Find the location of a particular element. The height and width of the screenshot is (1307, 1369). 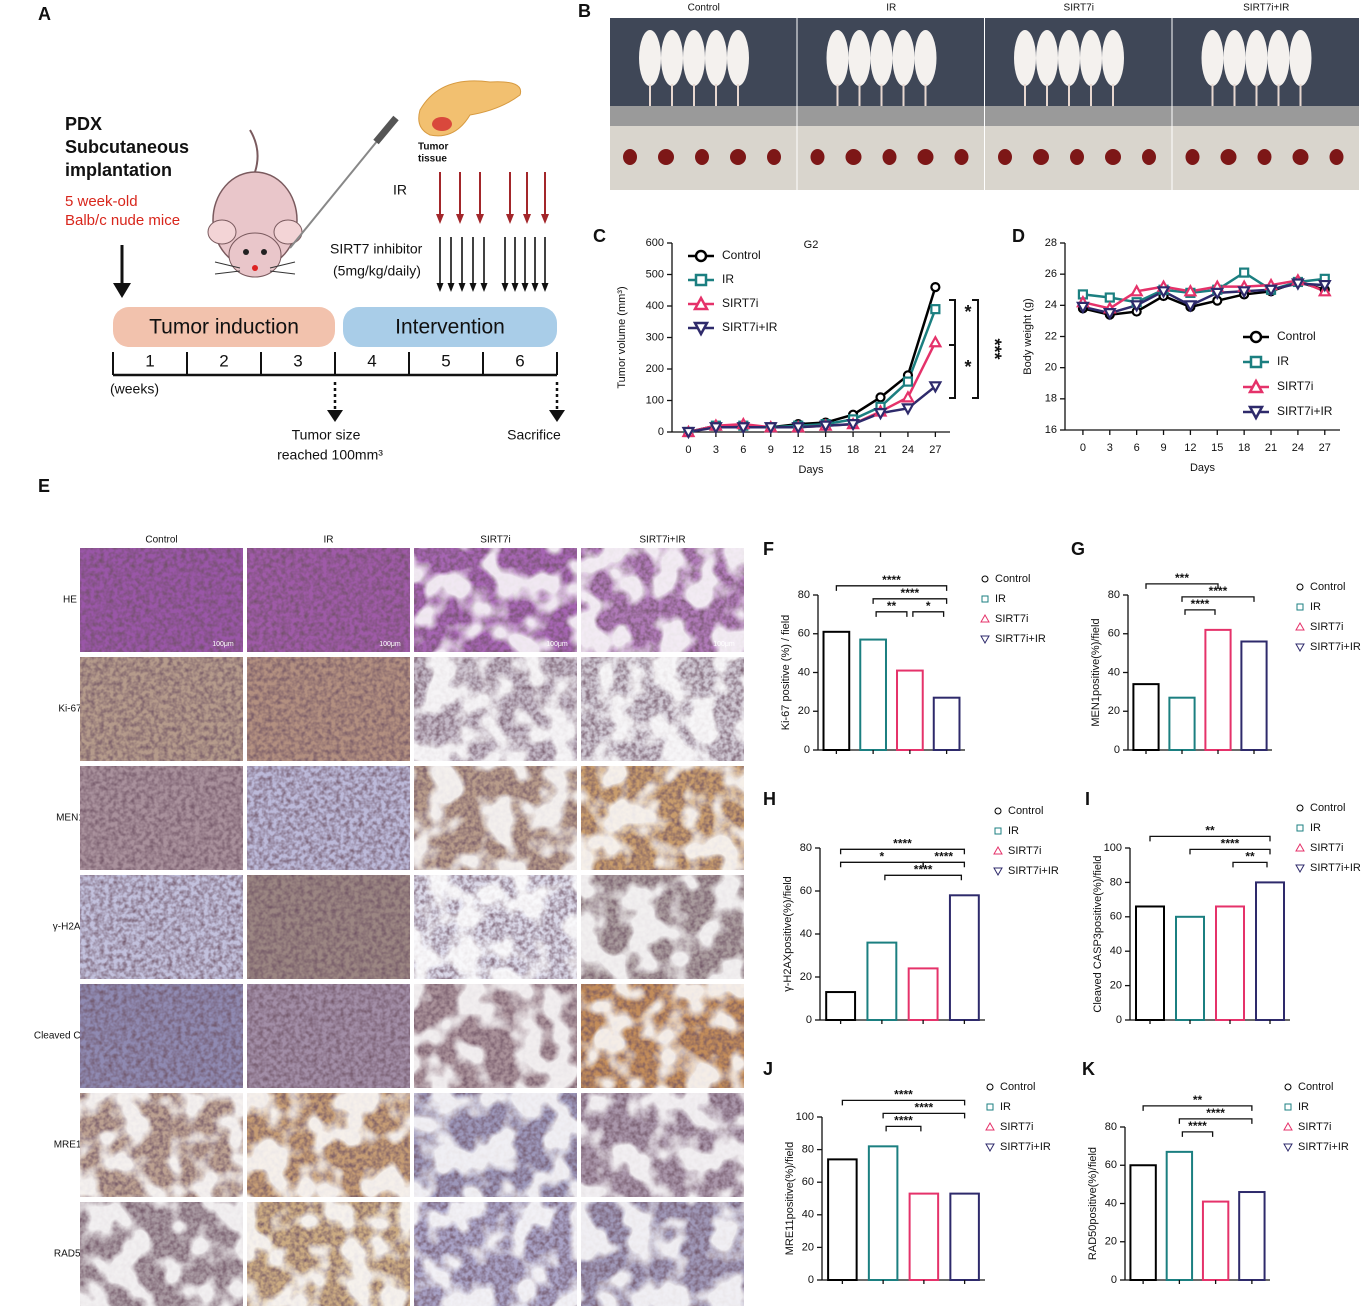

diagram-title: PDX is located at coordinates (83, 124).